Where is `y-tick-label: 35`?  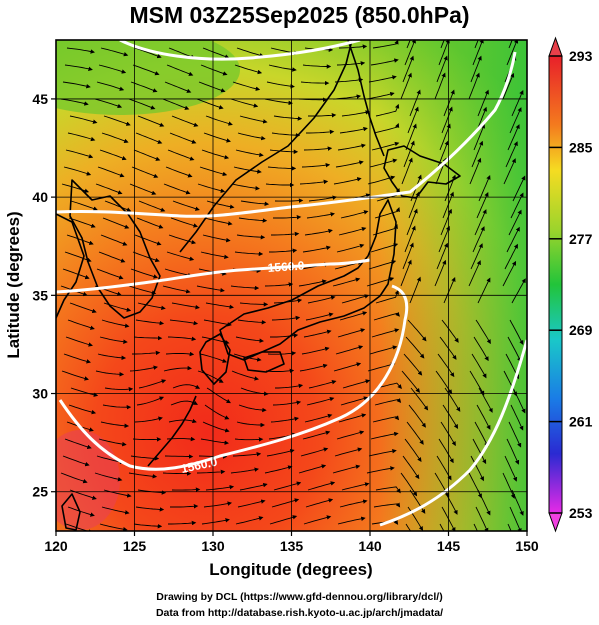
y-tick-label: 35 is located at coordinates (40, 295).